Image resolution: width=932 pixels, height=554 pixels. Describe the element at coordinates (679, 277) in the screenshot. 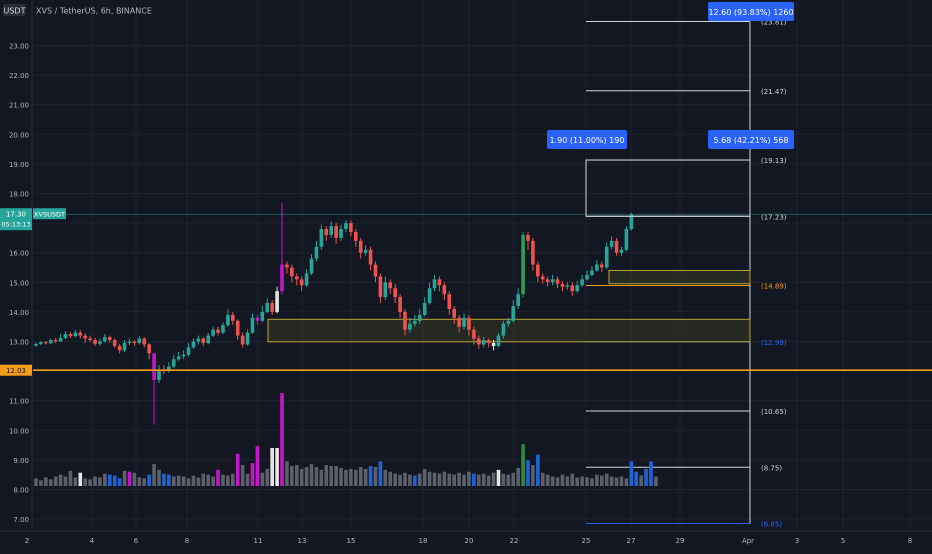

I see `retest-zone` at that location.